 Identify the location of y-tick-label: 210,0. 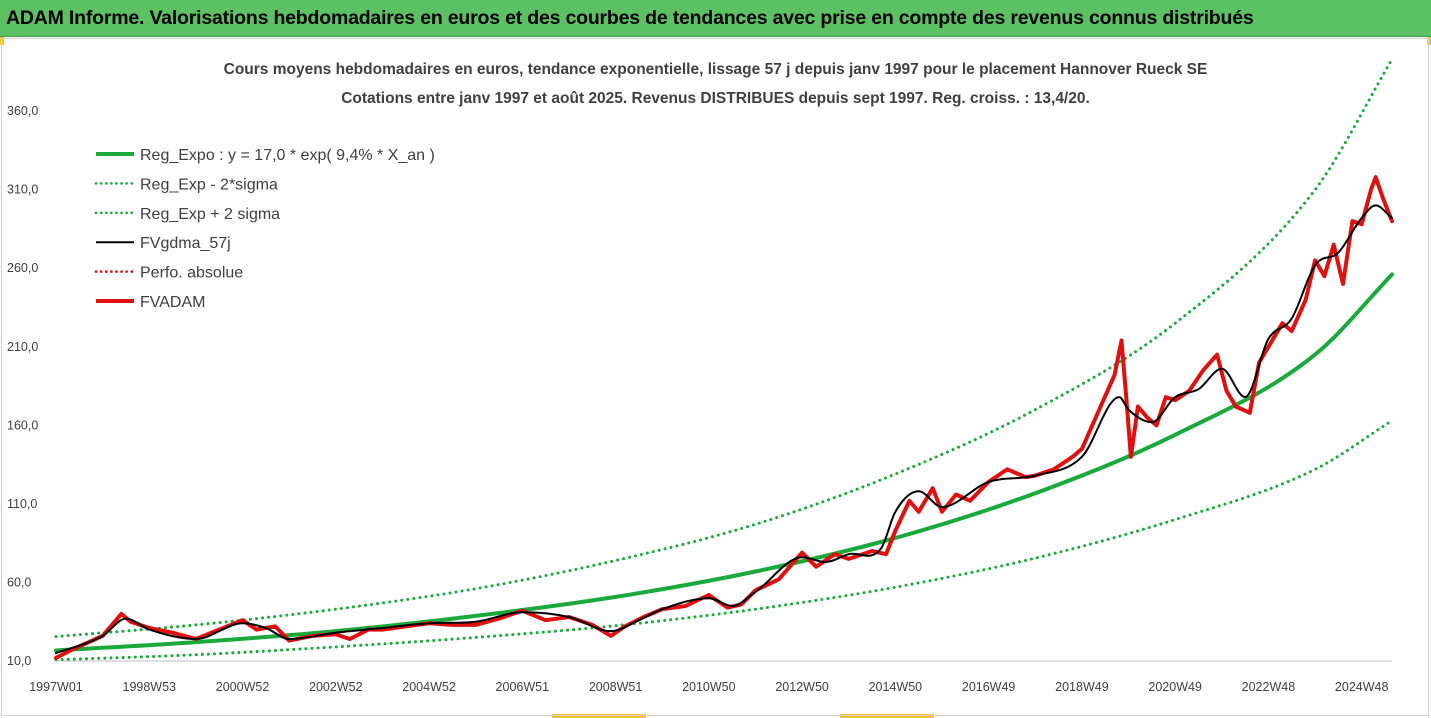
(22, 347).